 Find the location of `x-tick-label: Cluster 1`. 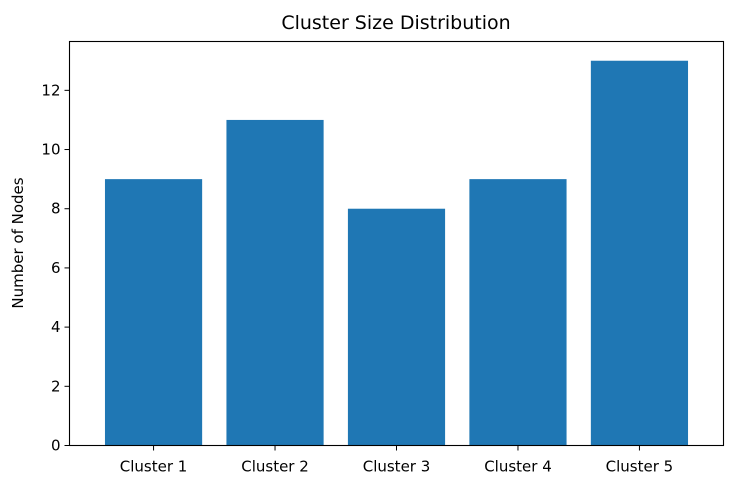

x-tick-label: Cluster 1 is located at coordinates (154, 467).